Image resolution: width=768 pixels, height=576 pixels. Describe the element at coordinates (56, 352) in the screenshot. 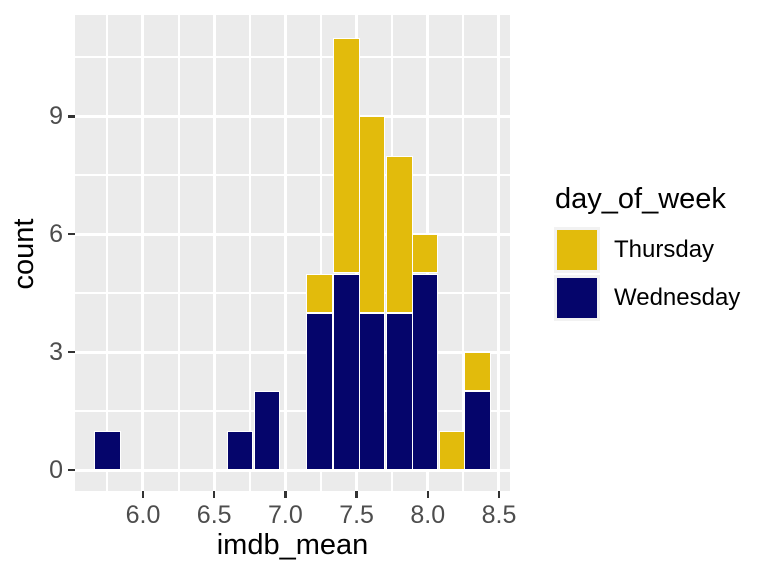

I see `y-tick-label: 3` at that location.